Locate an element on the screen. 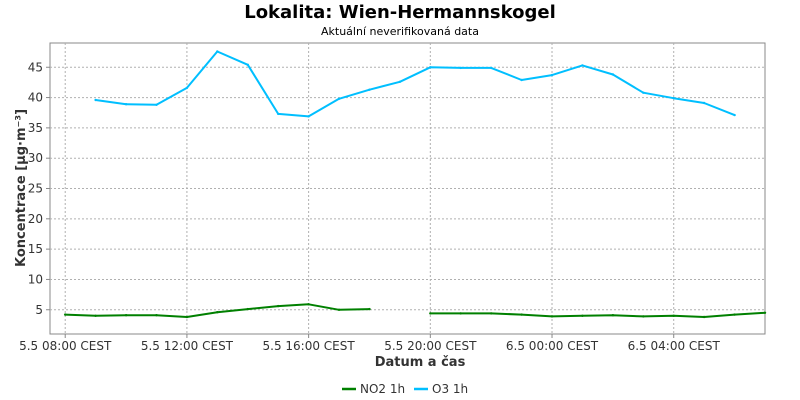 Image resolution: width=800 pixels, height=400 pixels. y-axis-ticks: 5 10 15 20 25 30 35 40 45 is located at coordinates (39, 188).